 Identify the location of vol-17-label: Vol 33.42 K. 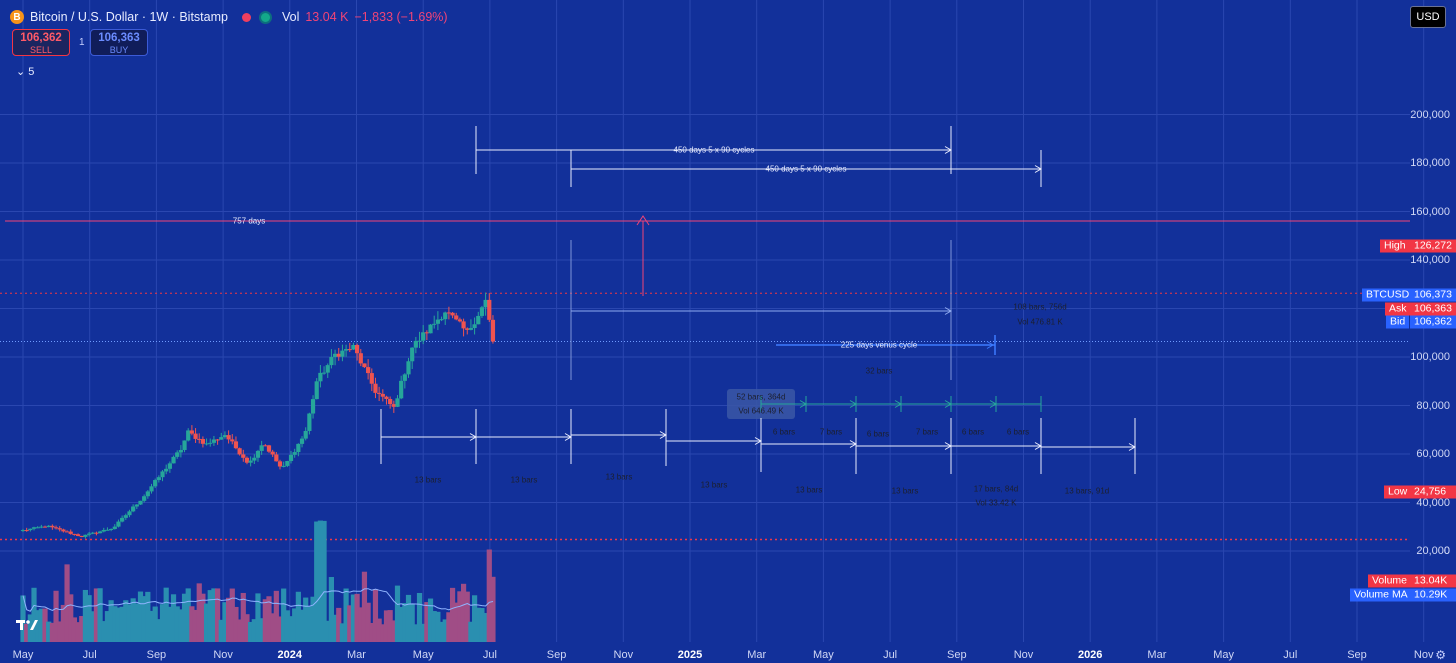
(996, 503).